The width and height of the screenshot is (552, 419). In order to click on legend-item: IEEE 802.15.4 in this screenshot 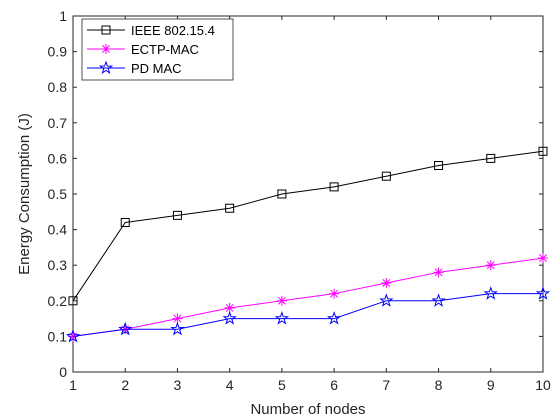, I will do `click(151, 30)`.